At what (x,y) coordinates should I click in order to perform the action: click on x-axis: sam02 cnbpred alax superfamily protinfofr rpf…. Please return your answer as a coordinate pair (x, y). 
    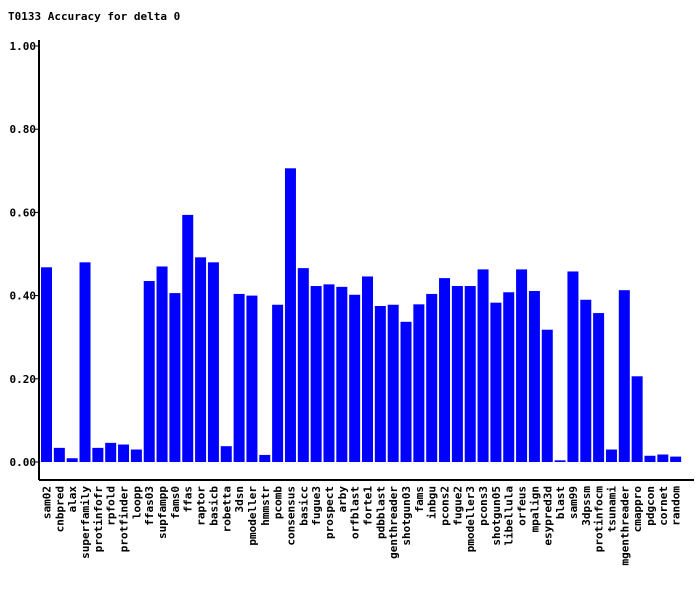
    Looking at the image, I should click on (366, 522).